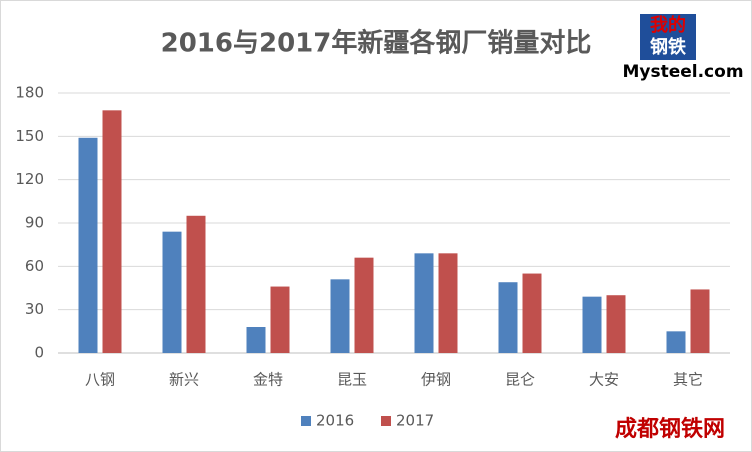  What do you see at coordinates (39, 353) in the screenshot?
I see `y-tick-label: 0` at bounding box center [39, 353].